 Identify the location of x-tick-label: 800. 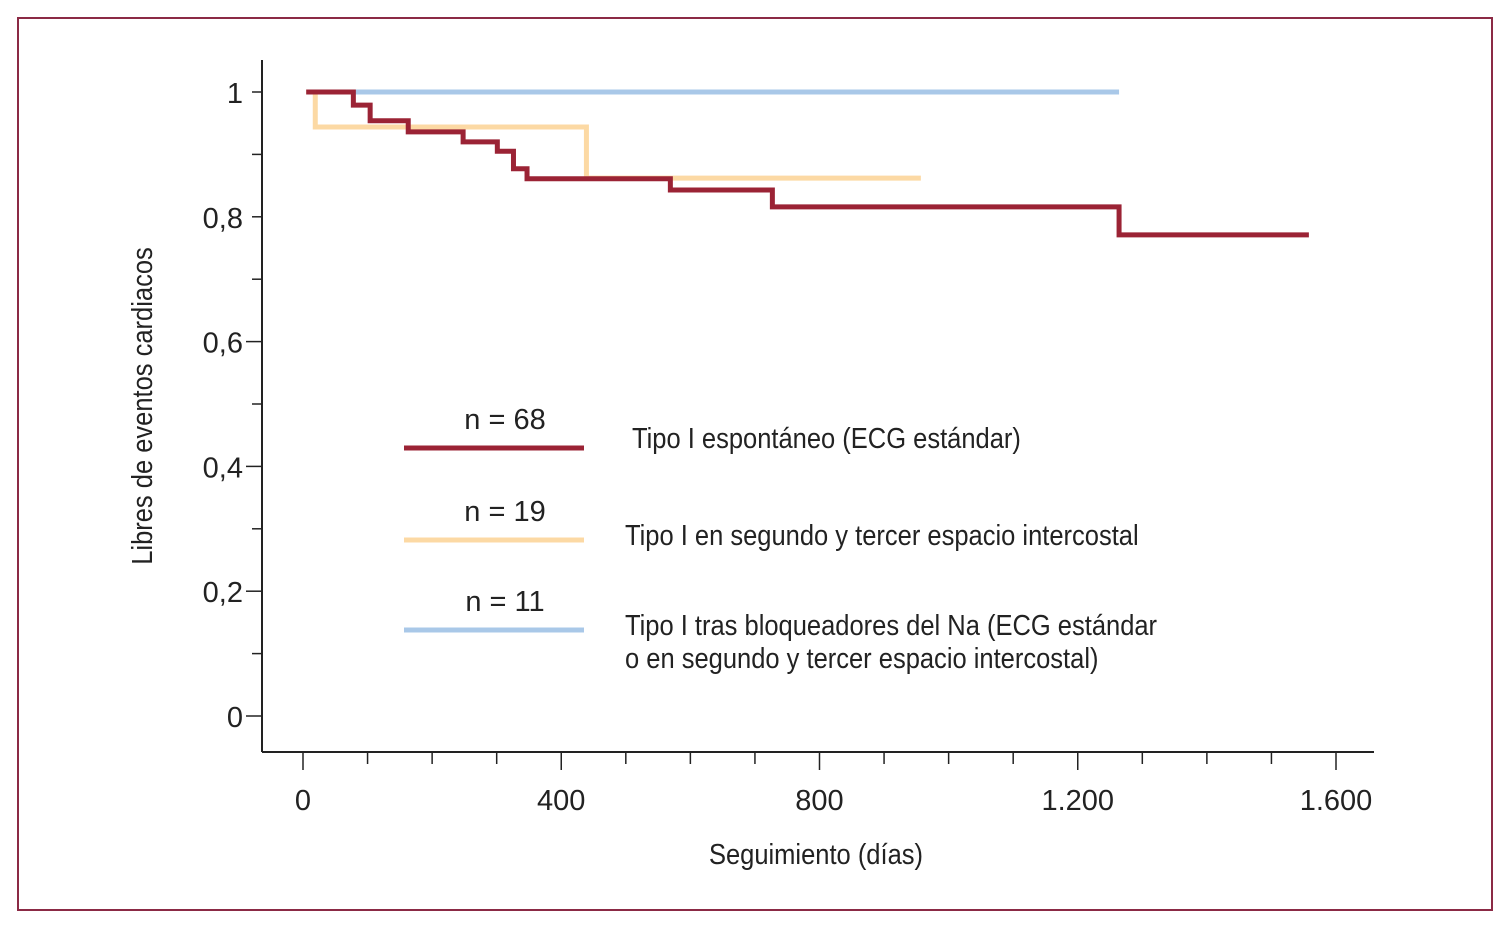
(819, 801).